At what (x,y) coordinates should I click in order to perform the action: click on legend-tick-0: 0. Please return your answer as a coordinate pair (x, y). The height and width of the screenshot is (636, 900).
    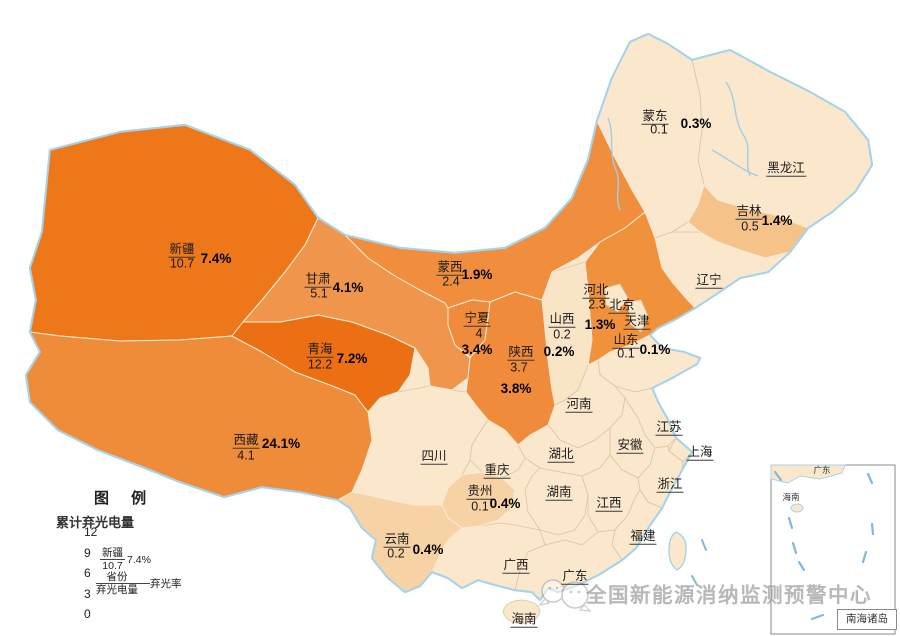
    Looking at the image, I should click on (87, 614).